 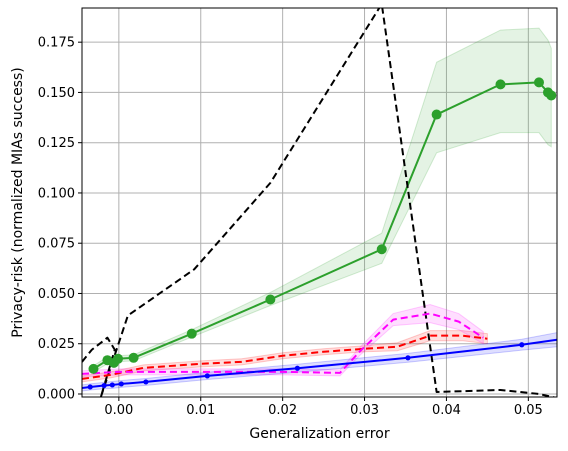 I want to click on y-tick-label: 0.150, so click(x=56, y=93).